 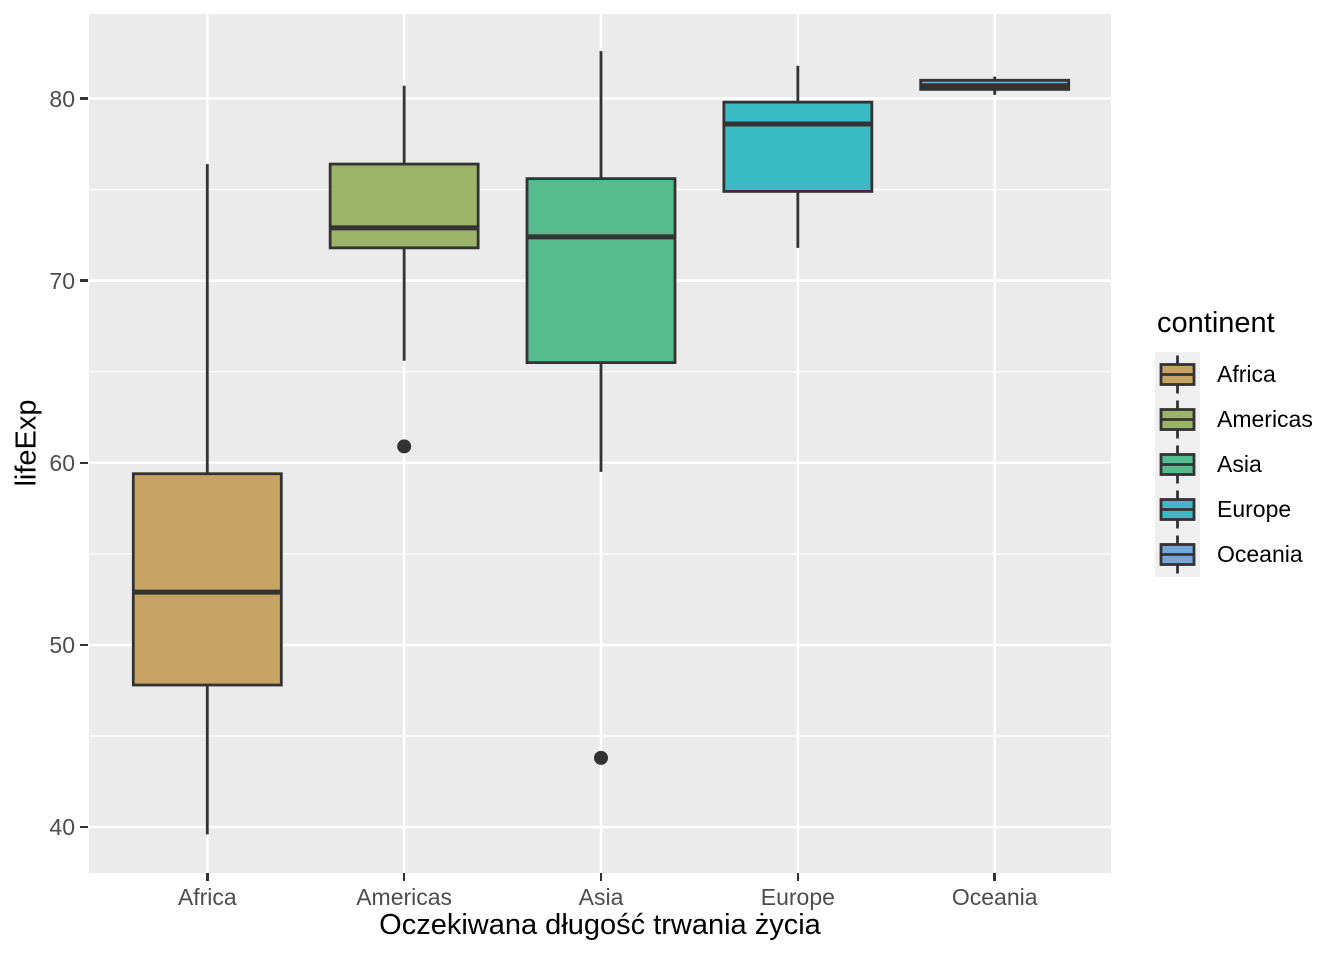 I want to click on y-tick-label: 60, so click(x=62, y=462).